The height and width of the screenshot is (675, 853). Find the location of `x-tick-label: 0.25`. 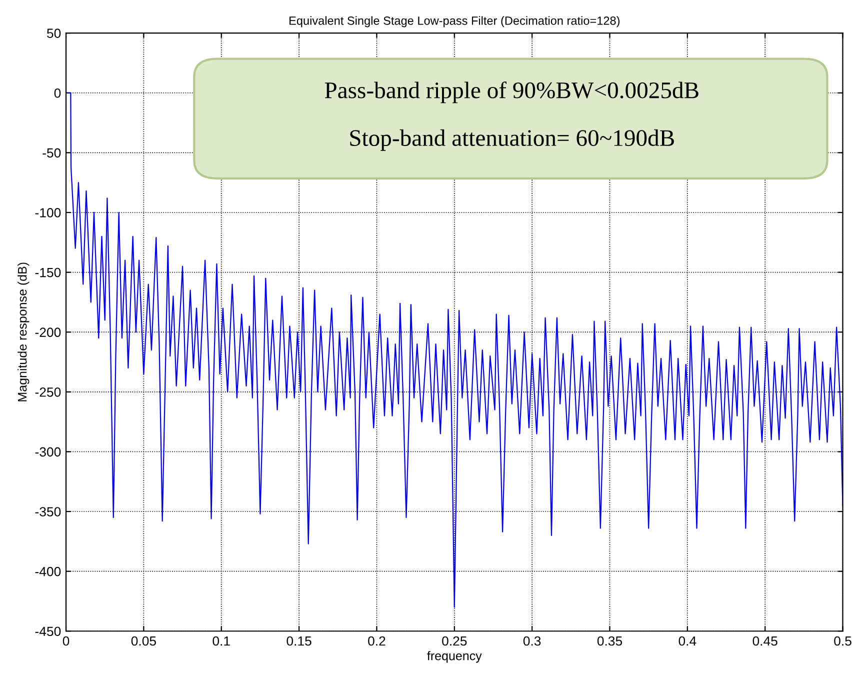

x-tick-label: 0.25 is located at coordinates (454, 641).